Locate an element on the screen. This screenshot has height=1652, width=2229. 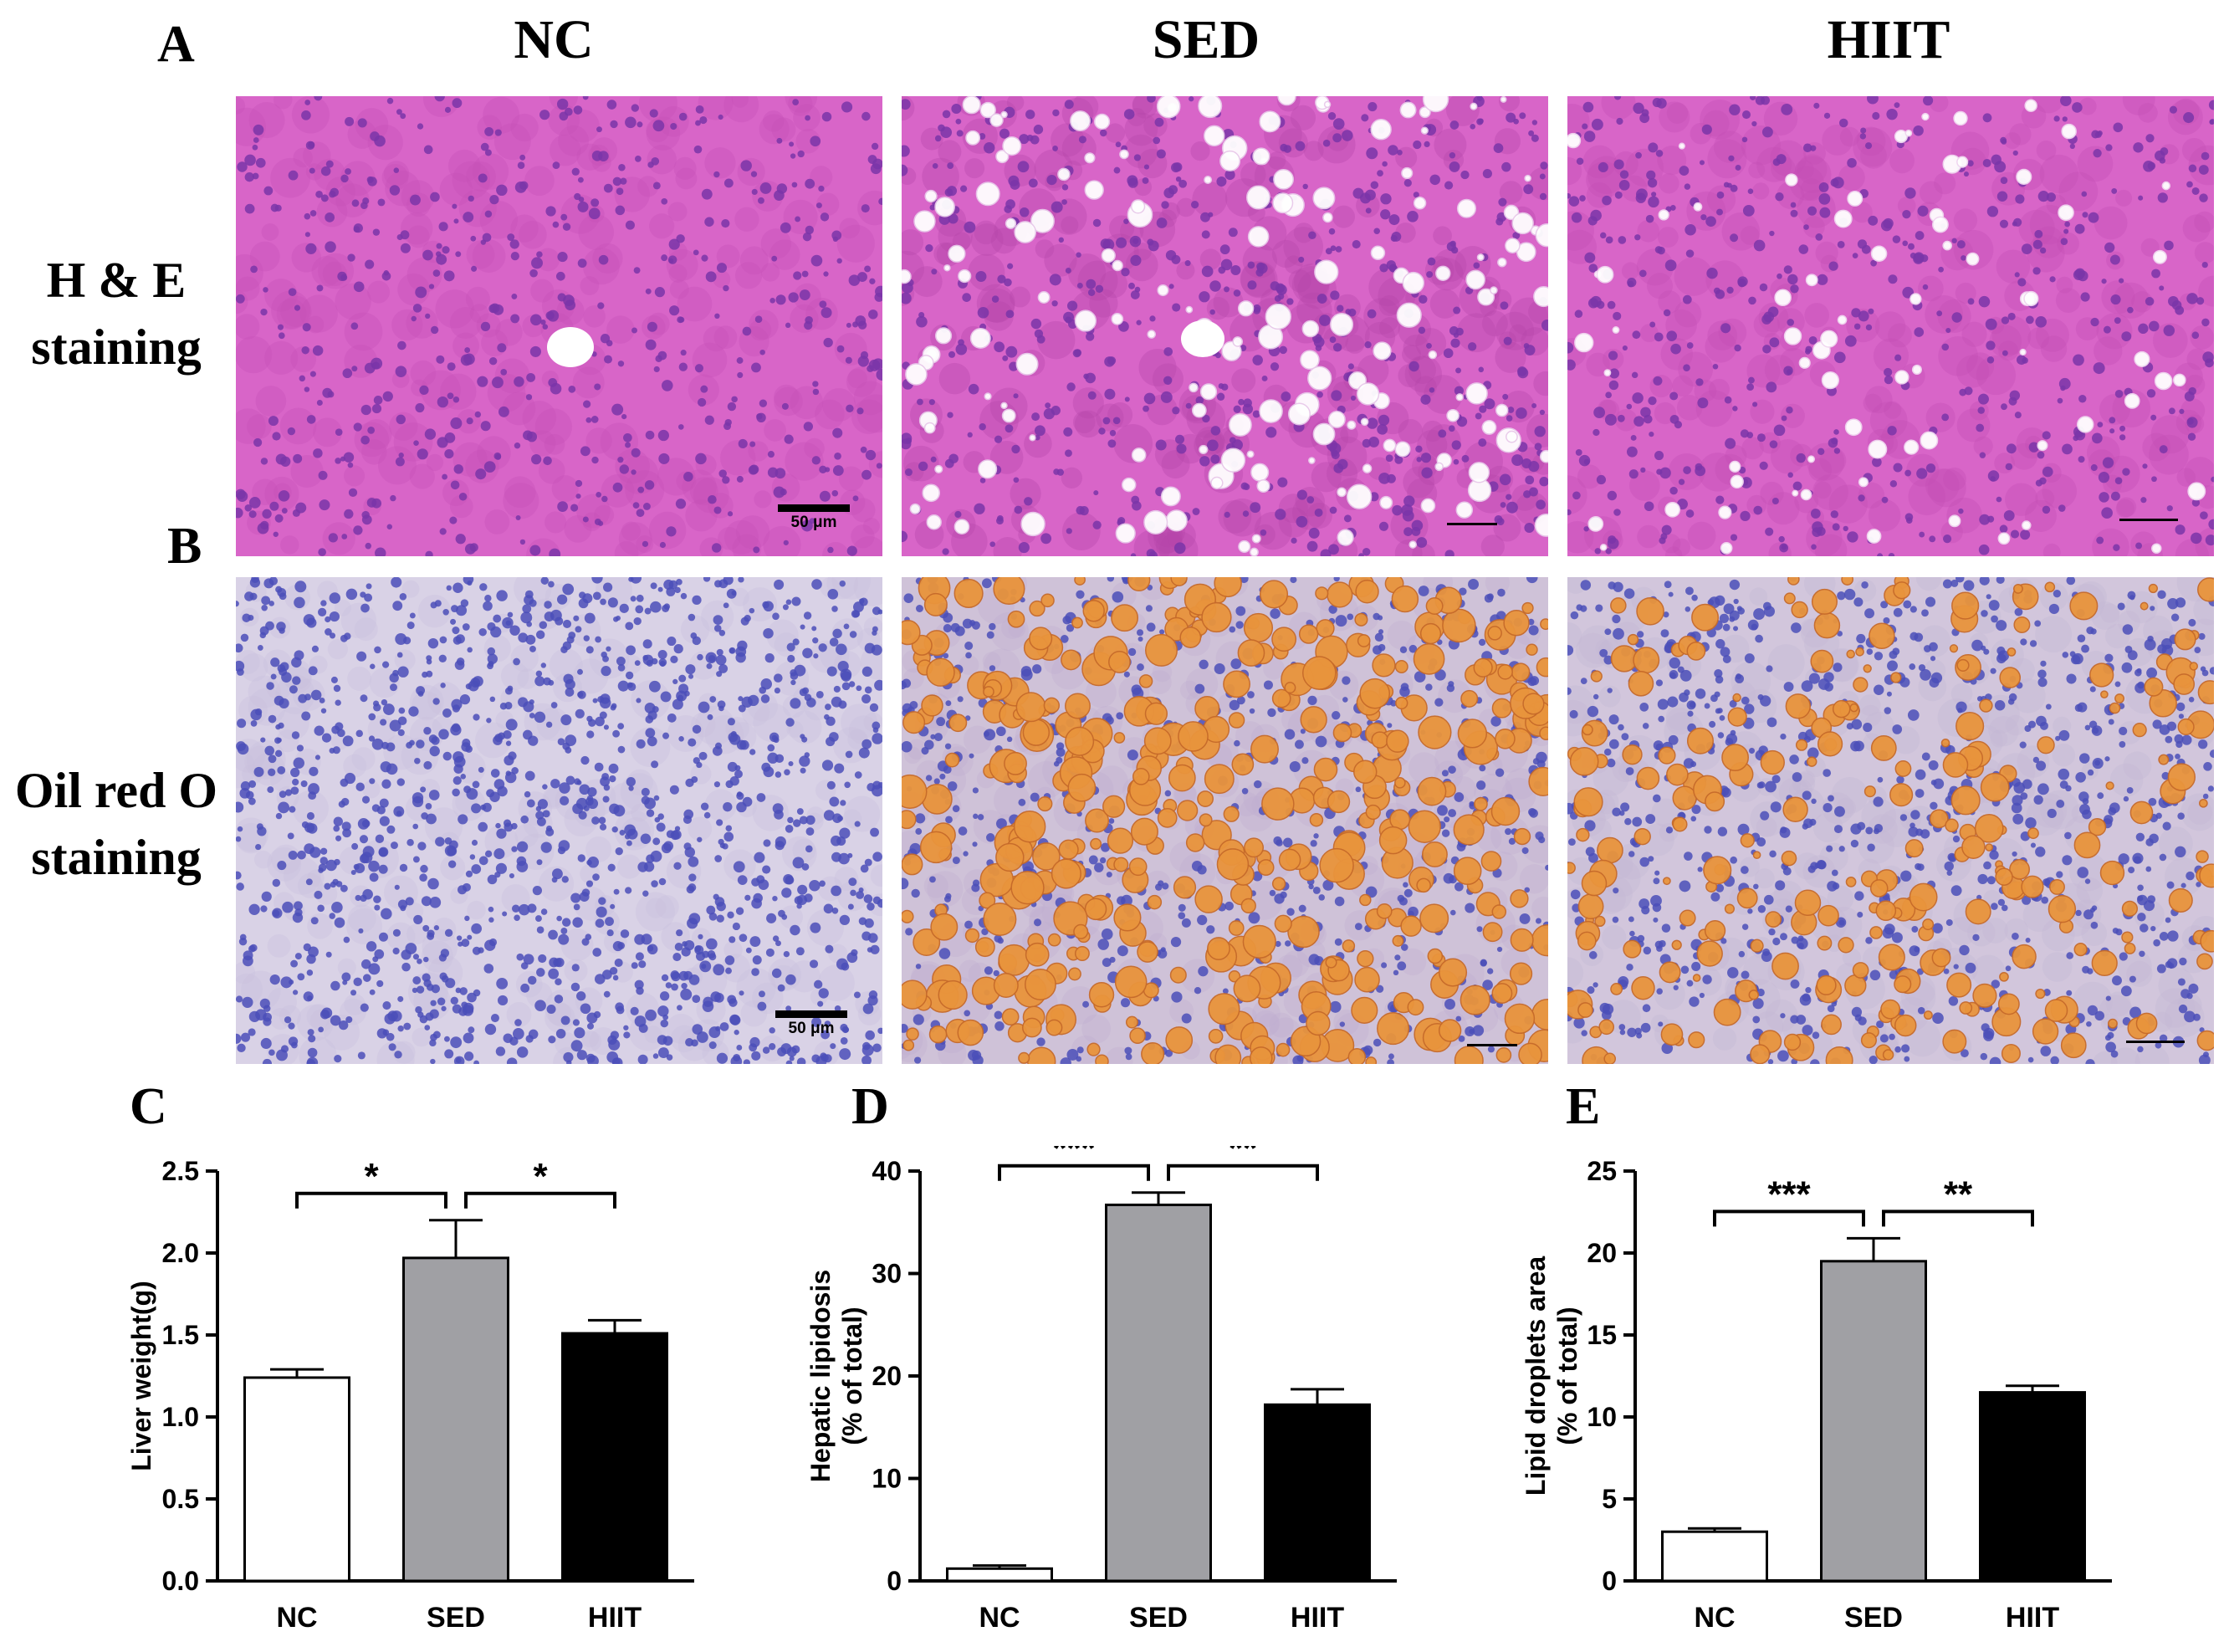
y-tick-label: 15 is located at coordinates (1602, 1335).